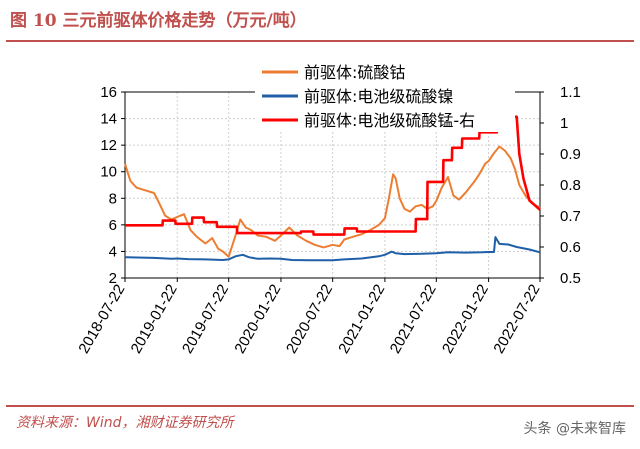  I want to click on right-tick-label: 1.1, so click(570, 92).